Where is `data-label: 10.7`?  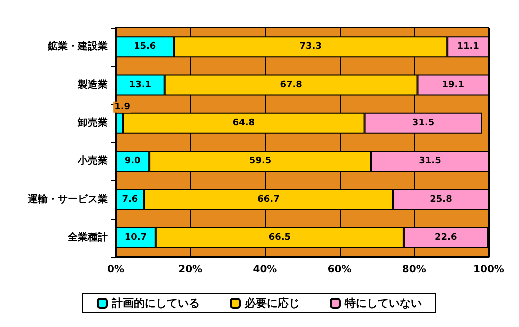
data-label: 10.7 is located at coordinates (136, 237).